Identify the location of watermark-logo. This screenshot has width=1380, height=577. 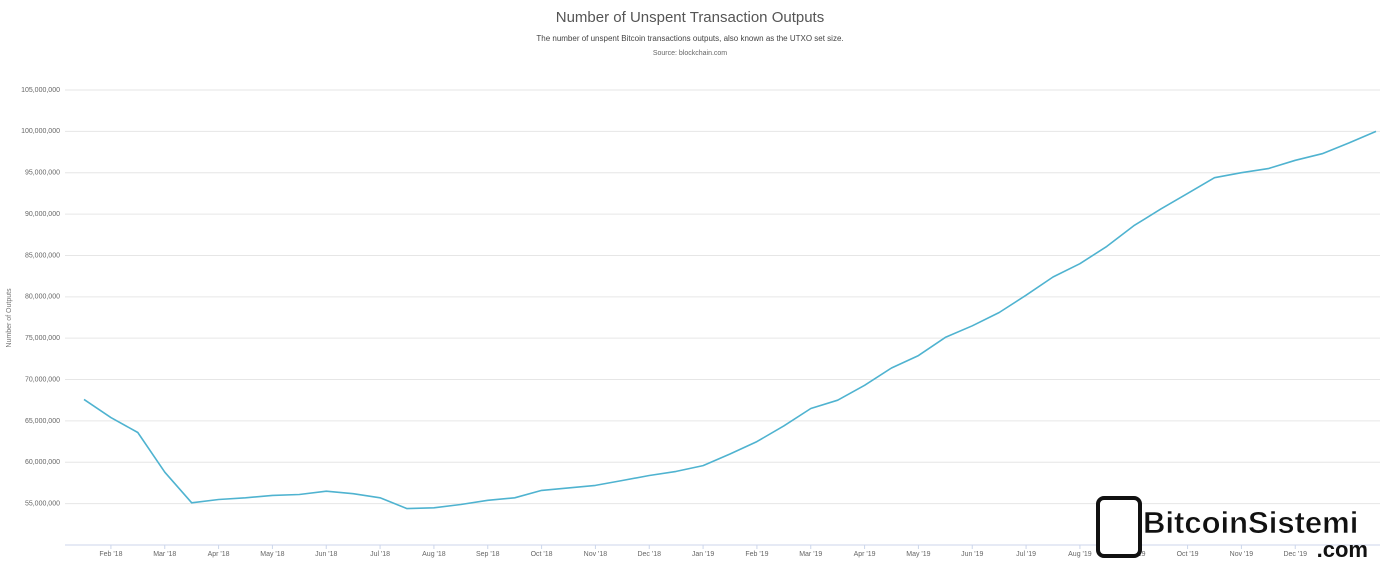
(1119, 527).